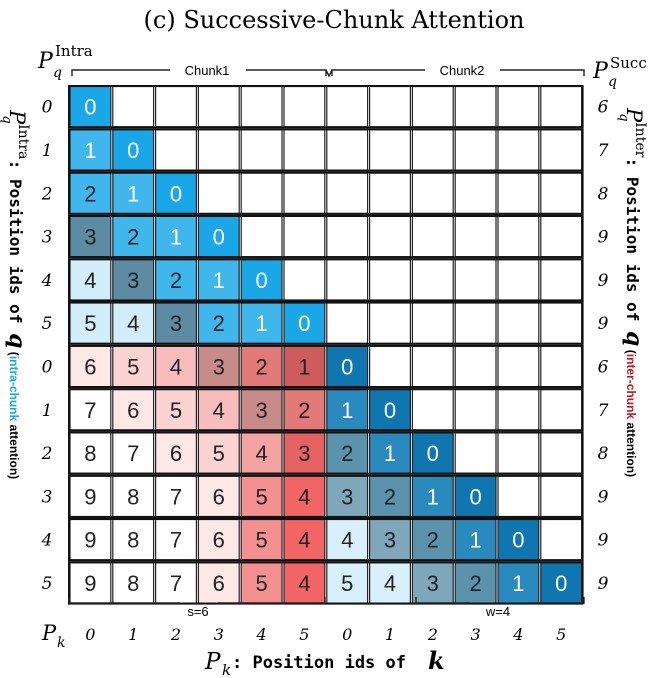 This screenshot has width=657, height=678. I want to click on chunk-braces: Chunk1 Chunk2, so click(328, 70).